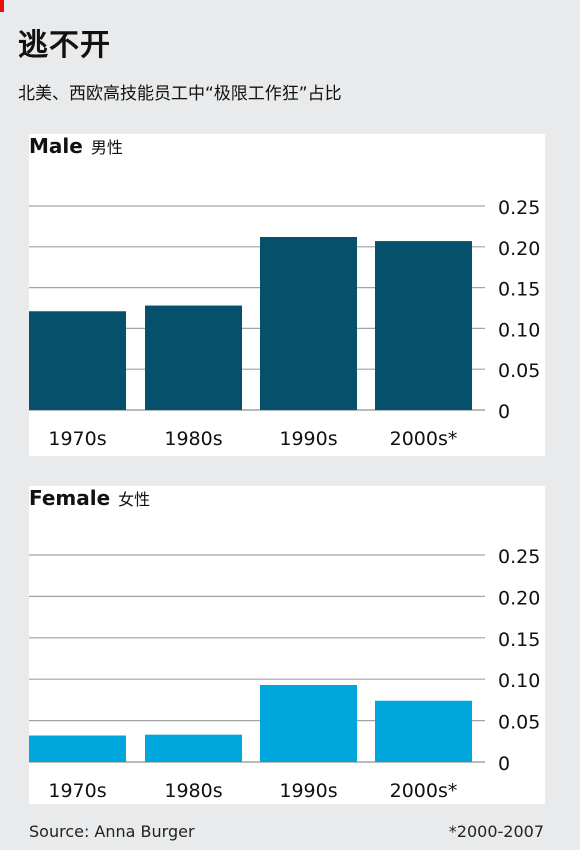  Describe the element at coordinates (193, 748) in the screenshot. I see `female-bar-1980s` at that location.